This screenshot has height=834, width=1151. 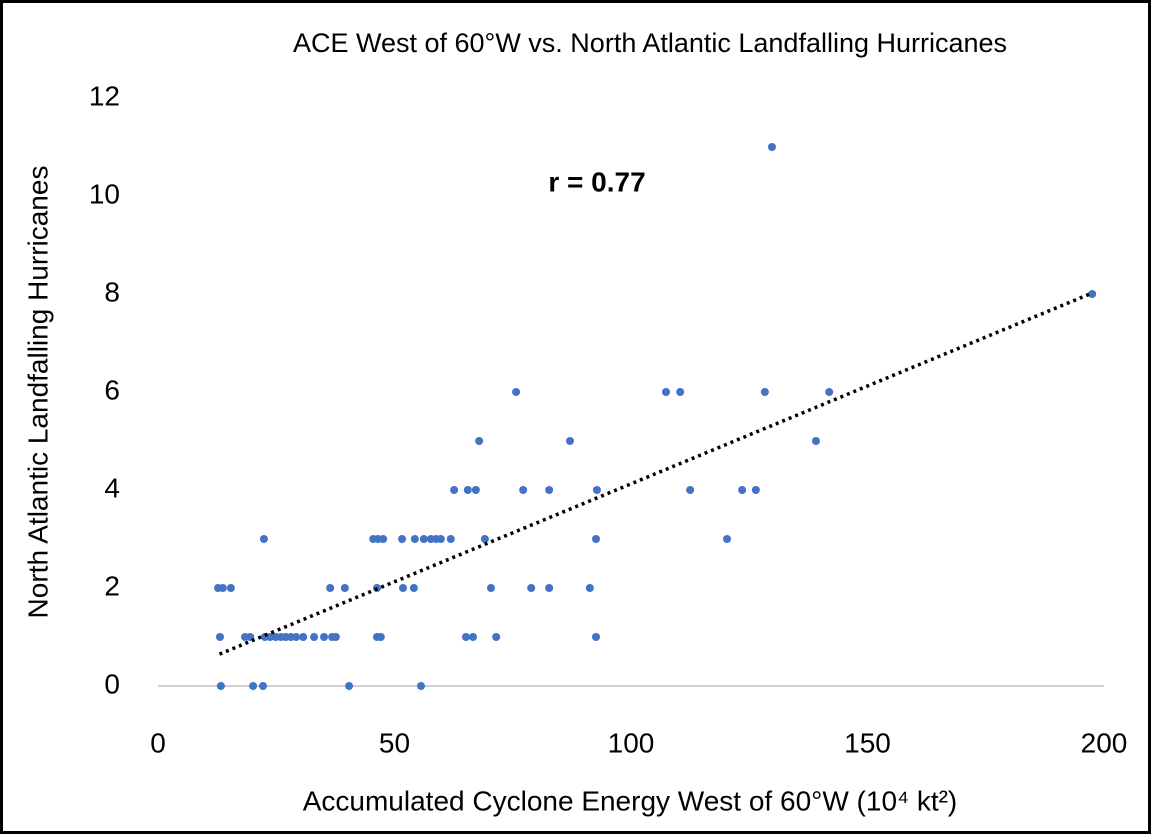 What do you see at coordinates (112, 683) in the screenshot?
I see `y-tick-label: 0` at bounding box center [112, 683].